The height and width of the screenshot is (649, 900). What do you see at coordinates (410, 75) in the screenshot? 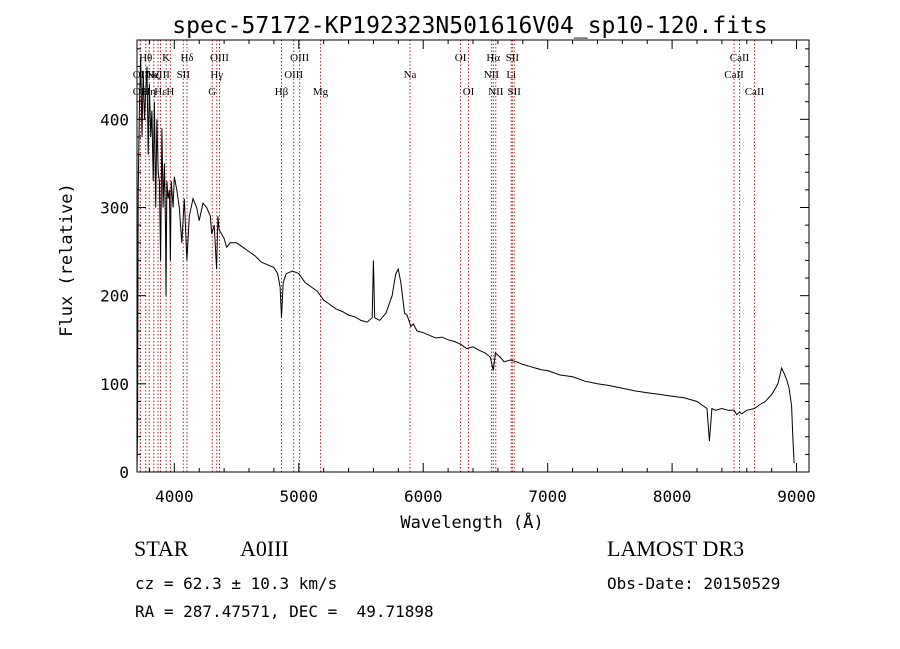
I see `line-label: Na` at bounding box center [410, 75].